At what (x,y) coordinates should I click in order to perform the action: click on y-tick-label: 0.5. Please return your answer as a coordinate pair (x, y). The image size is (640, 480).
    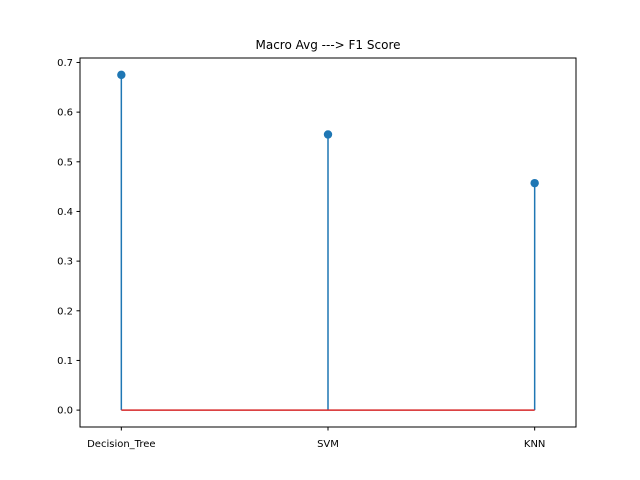
    Looking at the image, I should click on (65, 162).